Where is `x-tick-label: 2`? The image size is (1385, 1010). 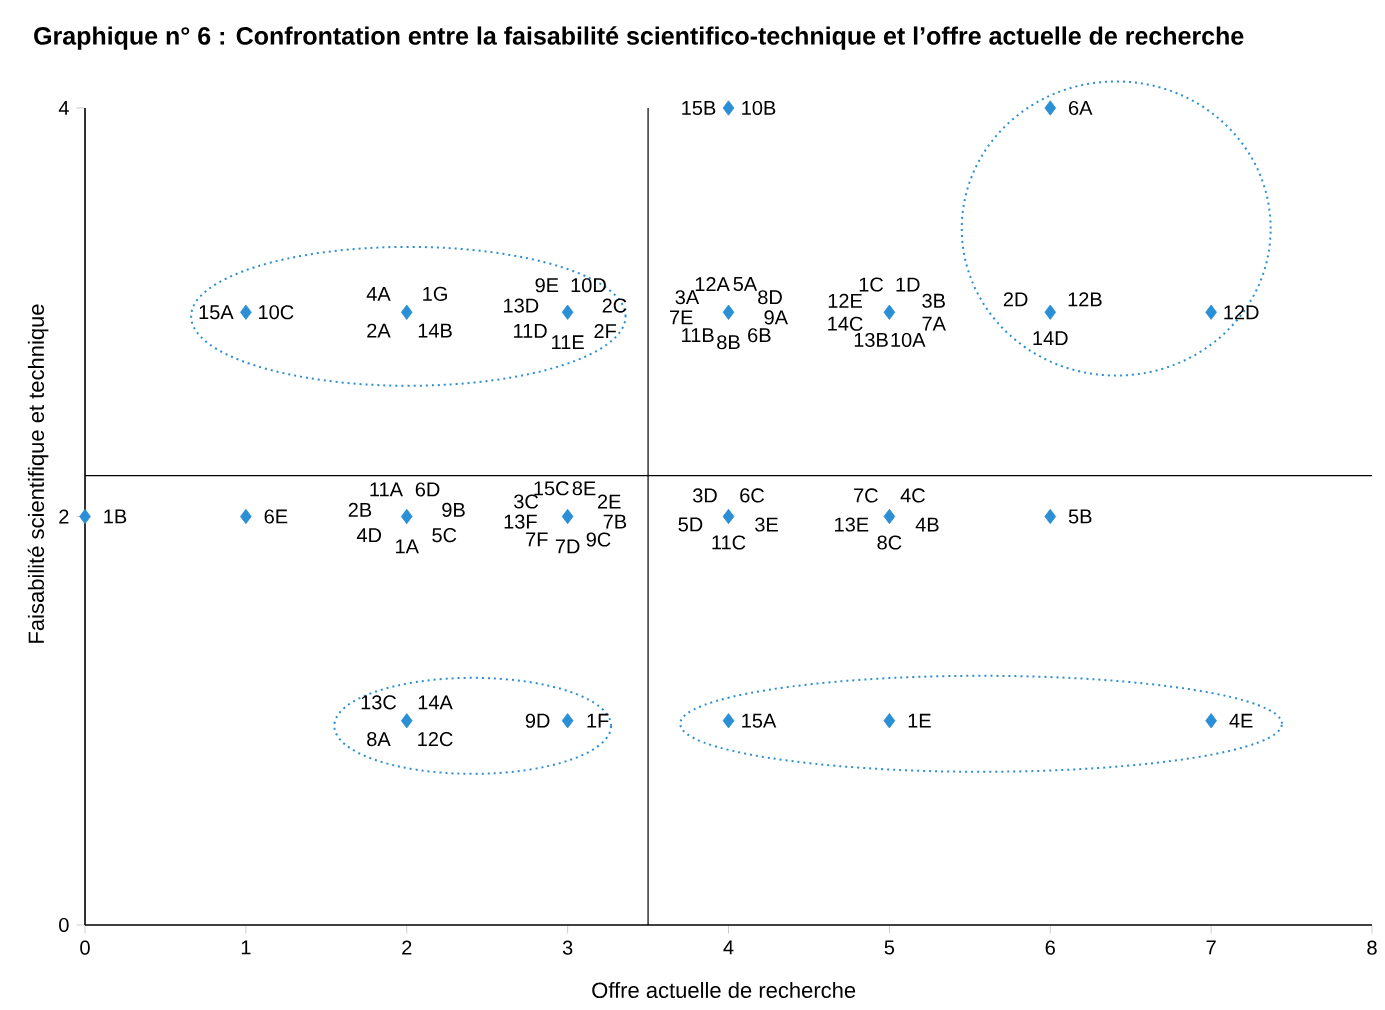 x-tick-label: 2 is located at coordinates (407, 947).